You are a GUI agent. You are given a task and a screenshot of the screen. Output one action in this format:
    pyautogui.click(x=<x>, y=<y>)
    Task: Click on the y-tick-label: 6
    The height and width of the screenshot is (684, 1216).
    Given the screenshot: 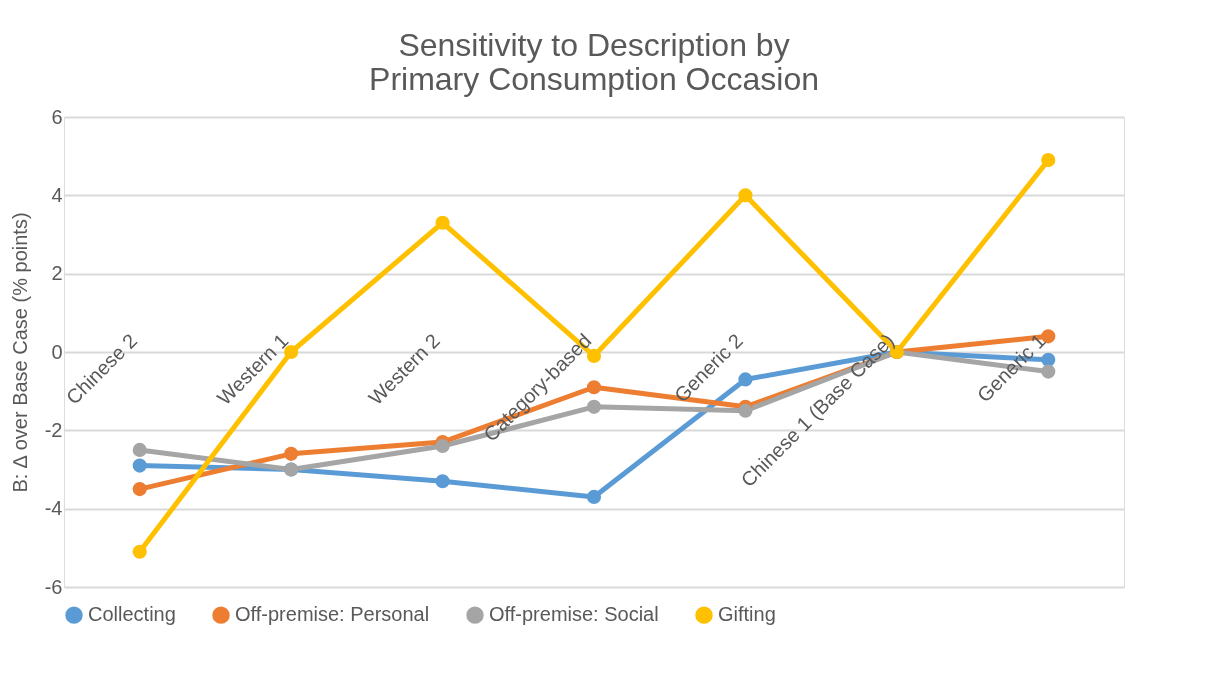 What is the action you would take?
    pyautogui.click(x=57, y=116)
    